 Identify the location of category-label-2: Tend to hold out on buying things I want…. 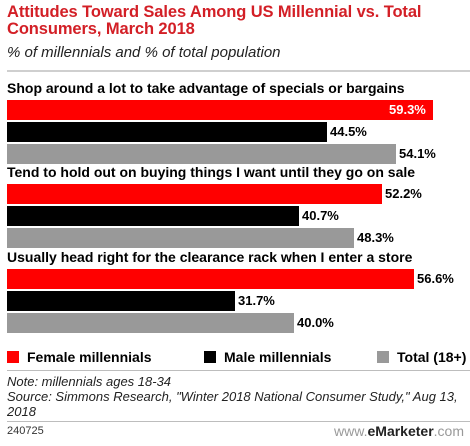
(211, 172).